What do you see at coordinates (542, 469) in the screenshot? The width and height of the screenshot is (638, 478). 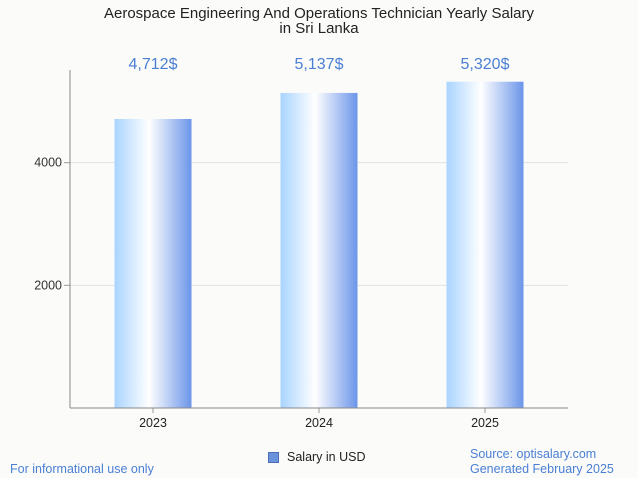 I see `generated-text: Generated February 2025` at bounding box center [542, 469].